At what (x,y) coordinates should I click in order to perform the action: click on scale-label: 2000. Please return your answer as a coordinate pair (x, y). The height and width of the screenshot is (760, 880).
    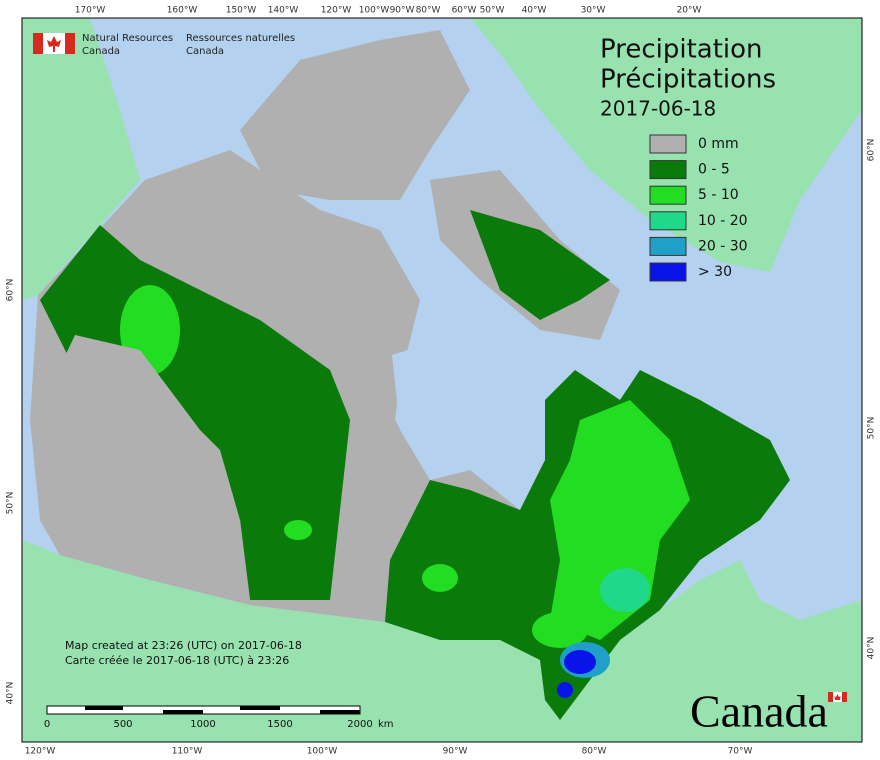
    Looking at the image, I should click on (359, 724).